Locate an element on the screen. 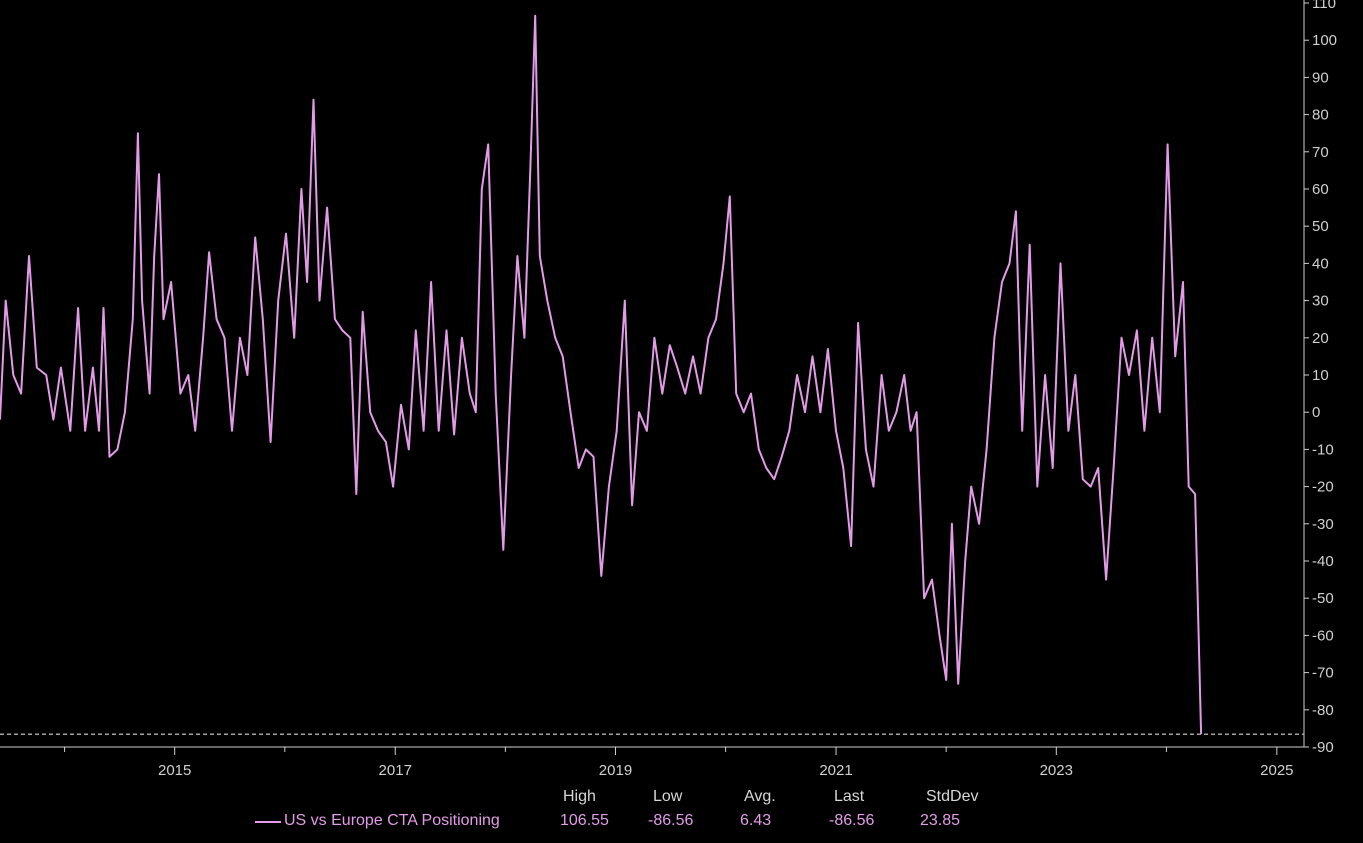 The width and height of the screenshot is (1363, 843). stat-value-stddev: 23.85 is located at coordinates (940, 820).